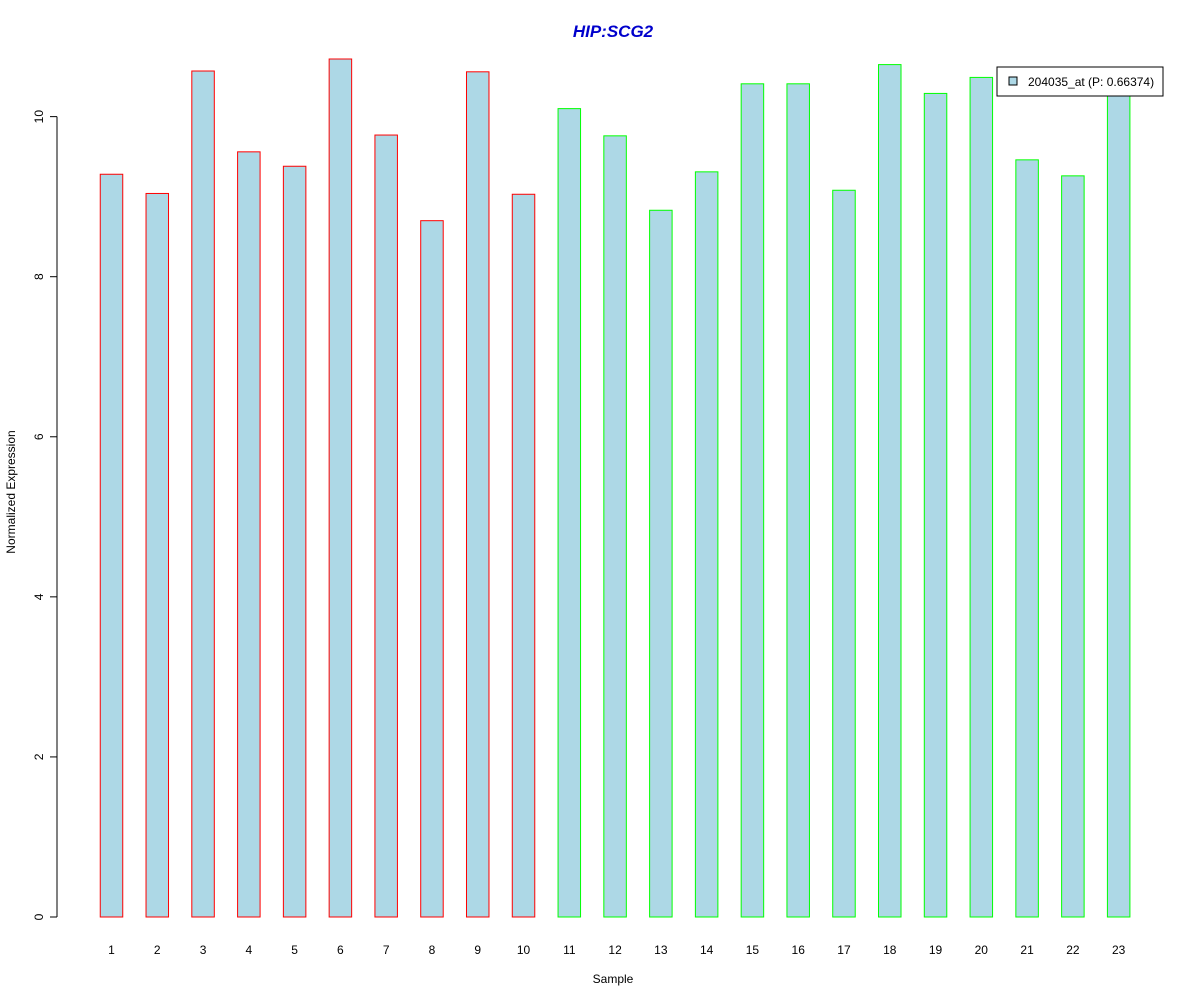 The image size is (1200, 1000). What do you see at coordinates (386, 950) in the screenshot?
I see `x-tick-label: 7` at bounding box center [386, 950].